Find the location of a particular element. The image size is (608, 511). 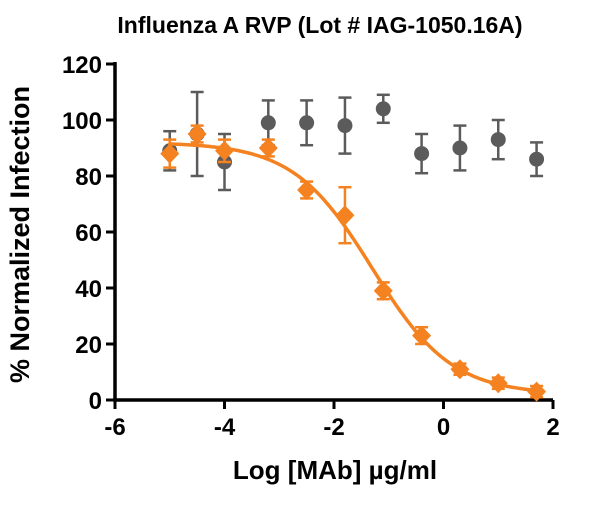

x-axis-label: Log [MAb] µg/ml is located at coordinates (335, 470).